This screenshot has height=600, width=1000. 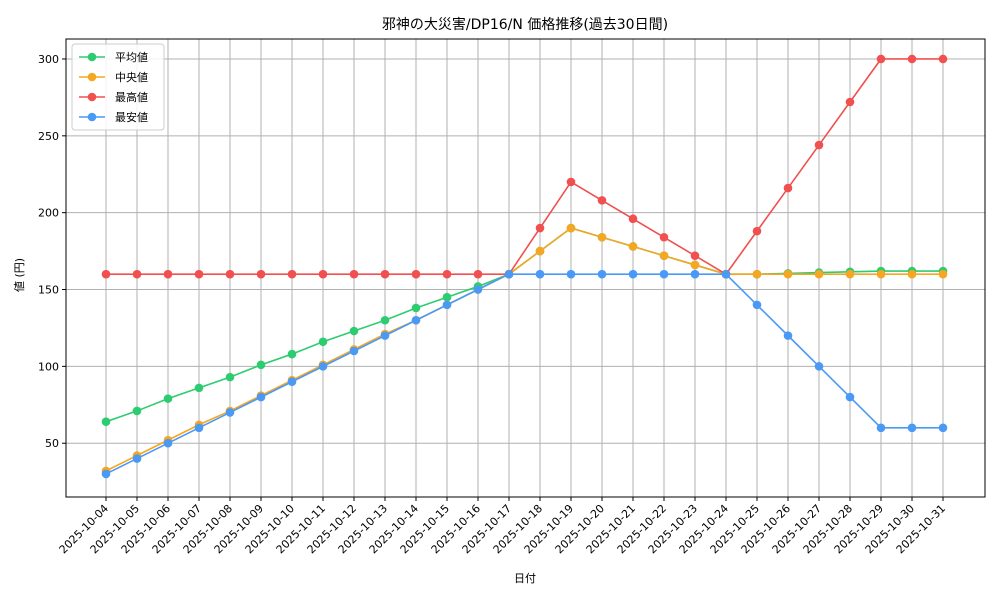 What do you see at coordinates (48, 136) in the screenshot?
I see `y-tick-label: 250` at bounding box center [48, 136].